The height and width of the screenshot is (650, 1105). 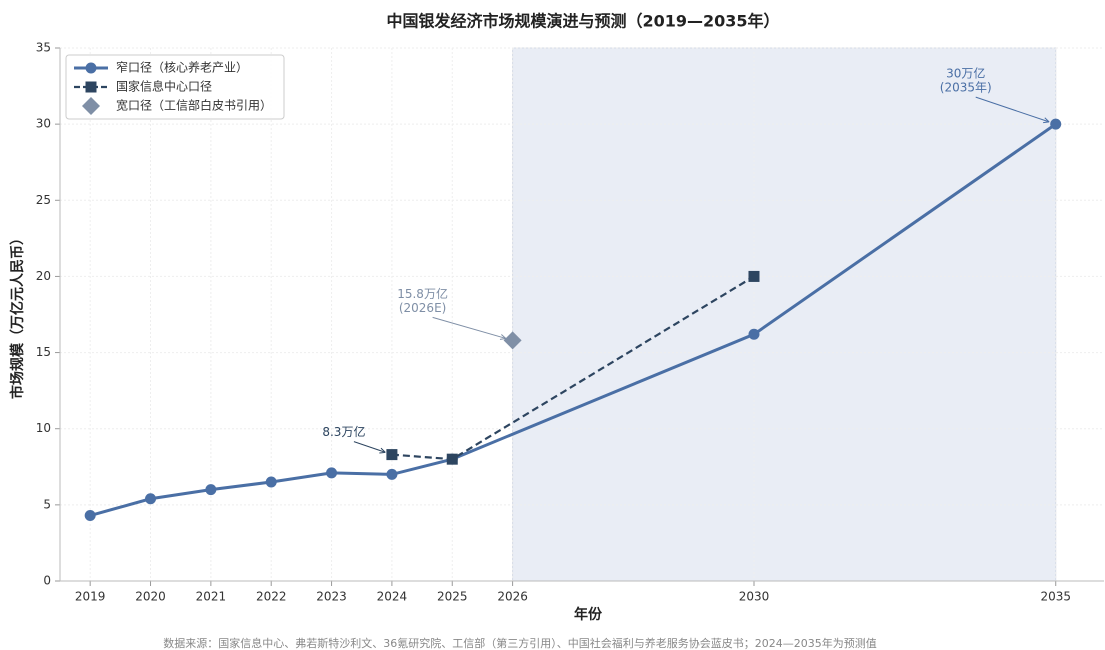 What do you see at coordinates (422, 308) in the screenshot?
I see `annotation-text: (2026E)` at bounding box center [422, 308].